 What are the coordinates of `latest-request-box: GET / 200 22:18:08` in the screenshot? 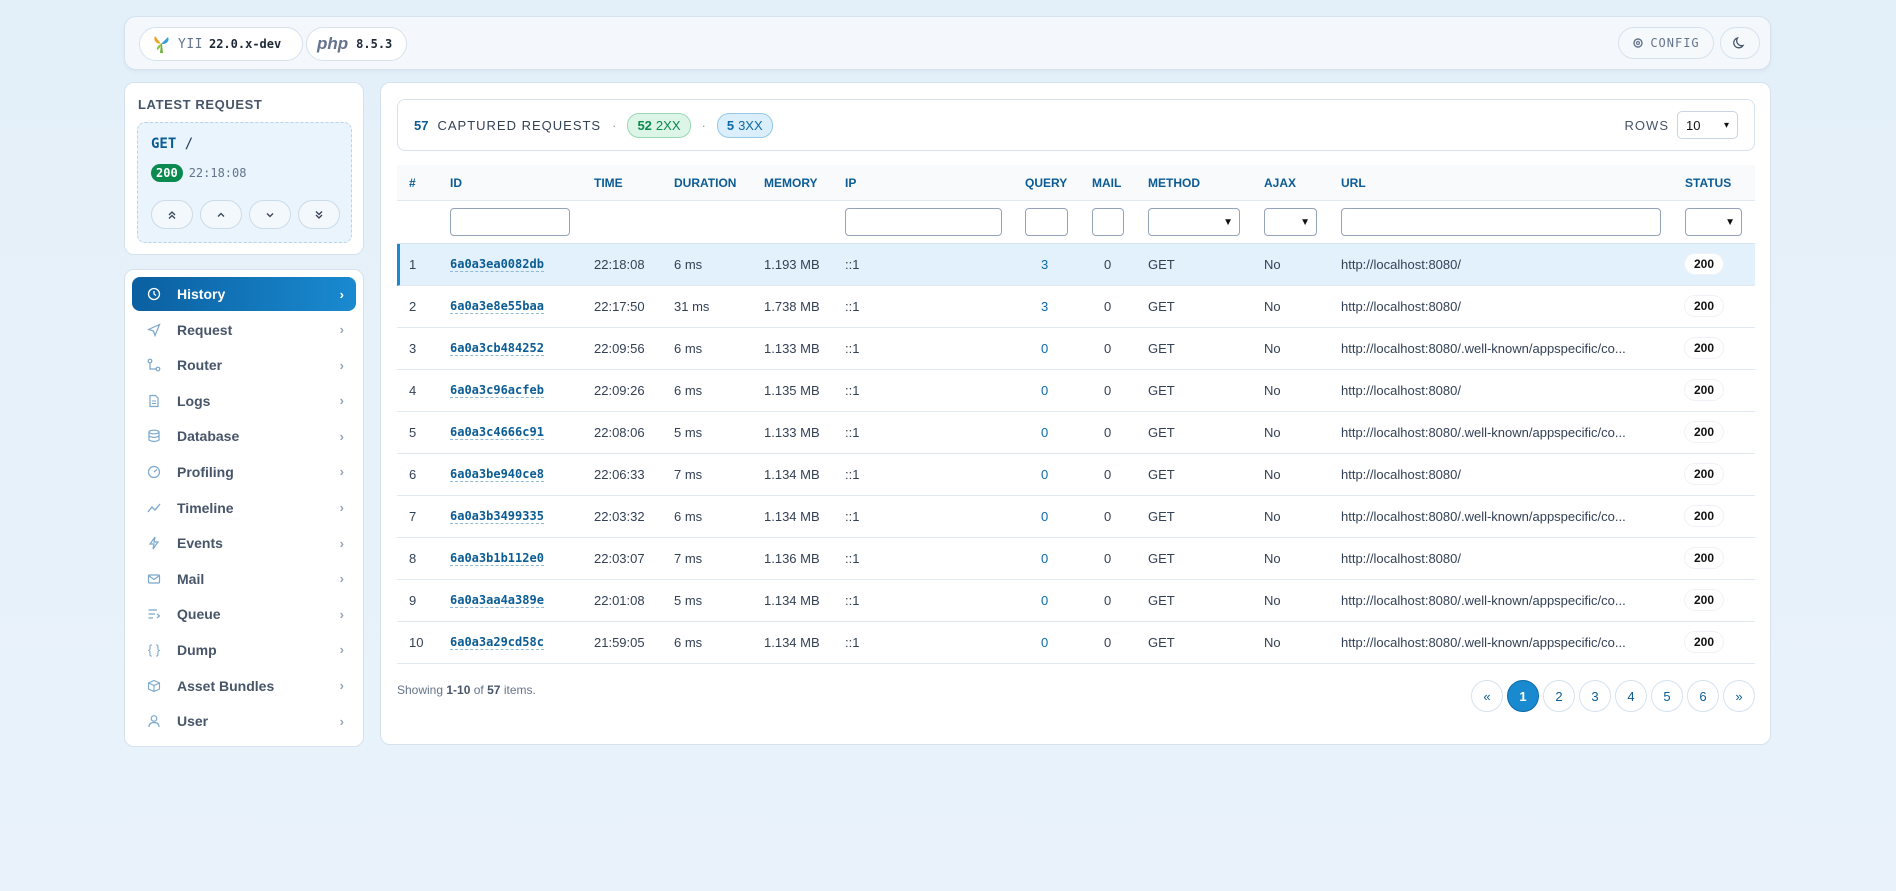 It's located at (244, 182).